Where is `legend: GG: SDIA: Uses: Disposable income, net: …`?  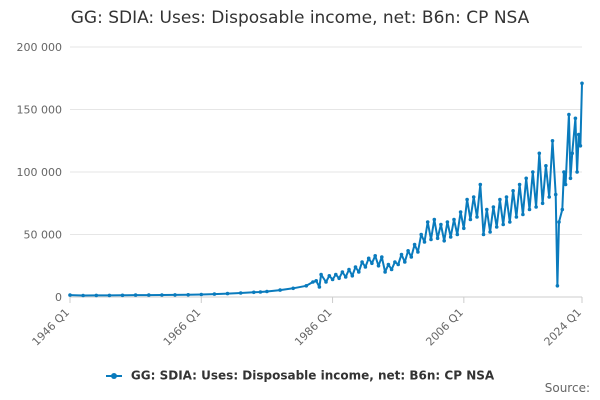 legend: GG: SDIA: Uses: Disposable income, net: … is located at coordinates (300, 374).